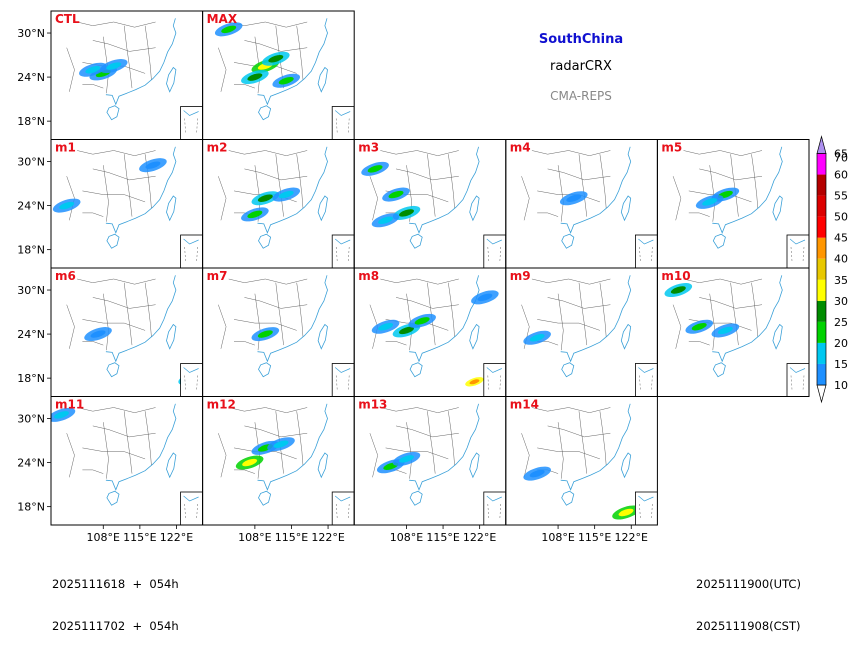 Image resolution: width=860 pixels, height=647 pixels. What do you see at coordinates (748, 584) in the screenshot?
I see `valid-time-utc: 2025111900(UTC)` at bounding box center [748, 584].